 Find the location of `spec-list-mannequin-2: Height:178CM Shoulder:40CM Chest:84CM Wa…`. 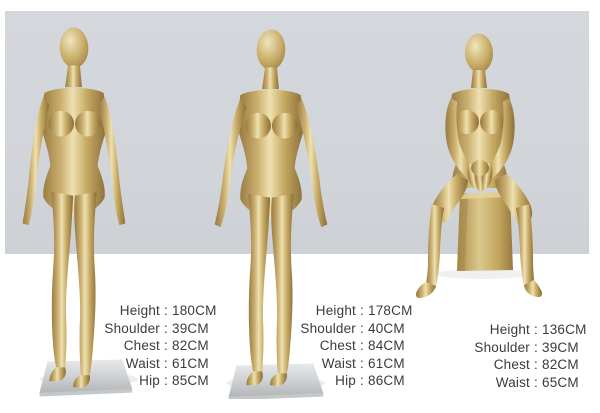

spec-list-mannequin-2: Height:178CM Shoulder:40CM Chest:84CM Wa… is located at coordinates (351, 346).